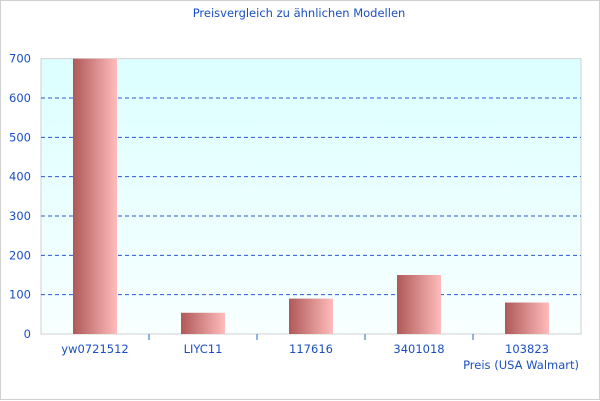 The height and width of the screenshot is (401, 600). Describe the element at coordinates (20, 216) in the screenshot. I see `y-tick-label: 300` at that location.